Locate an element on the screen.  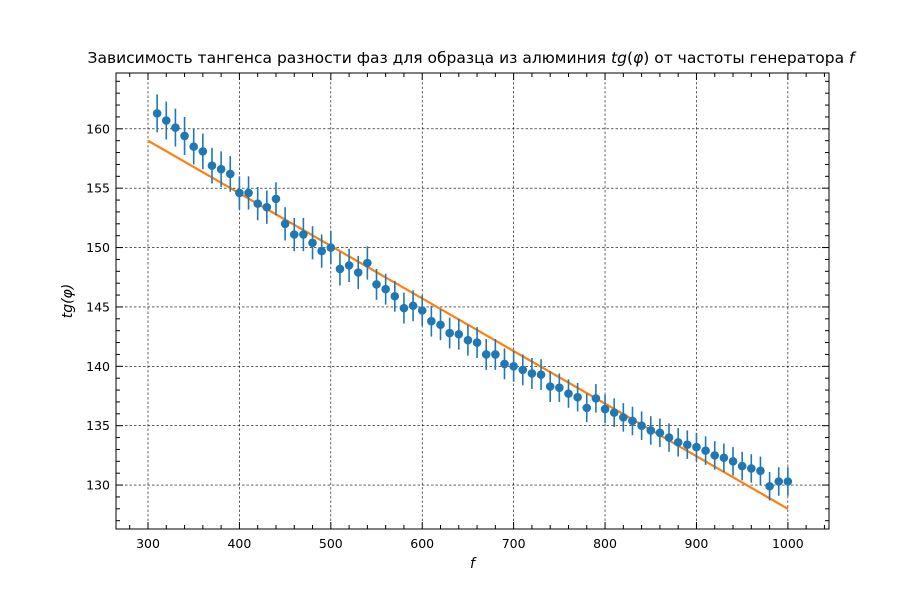
y-tick-label: 150 is located at coordinates (98, 247).